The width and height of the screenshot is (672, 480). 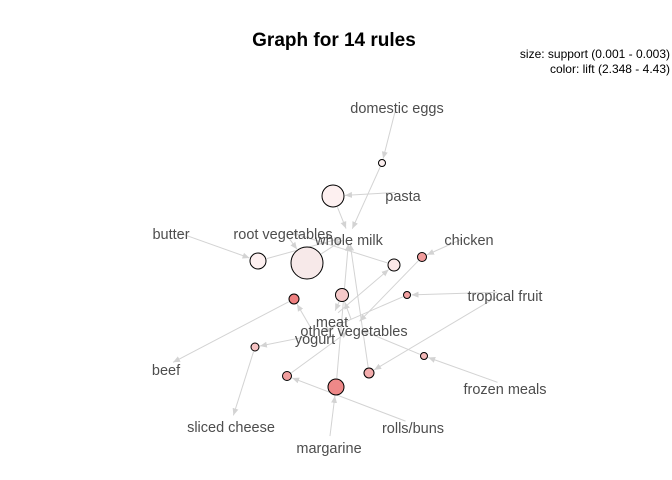 I want to click on edge-rule-8-to-meat, so click(x=337, y=306).